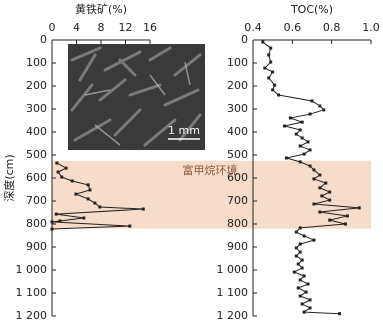 This screenshot has width=383, height=323. Describe the element at coordinates (293, 27) in the screenshot. I see `x-tick-label: 0.6` at that location.